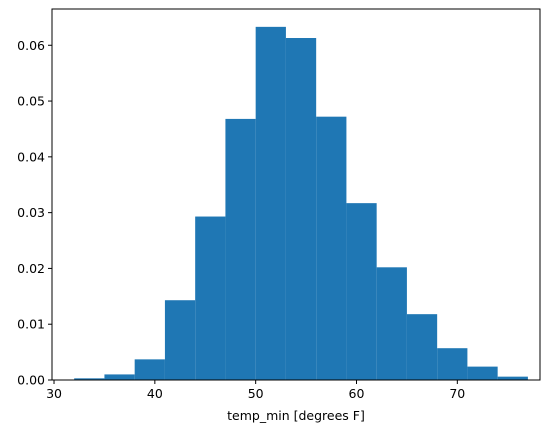 The width and height of the screenshot is (556, 433). Describe the element at coordinates (296, 415) in the screenshot. I see `x-axis-label: temp_min [degrees F]` at that location.